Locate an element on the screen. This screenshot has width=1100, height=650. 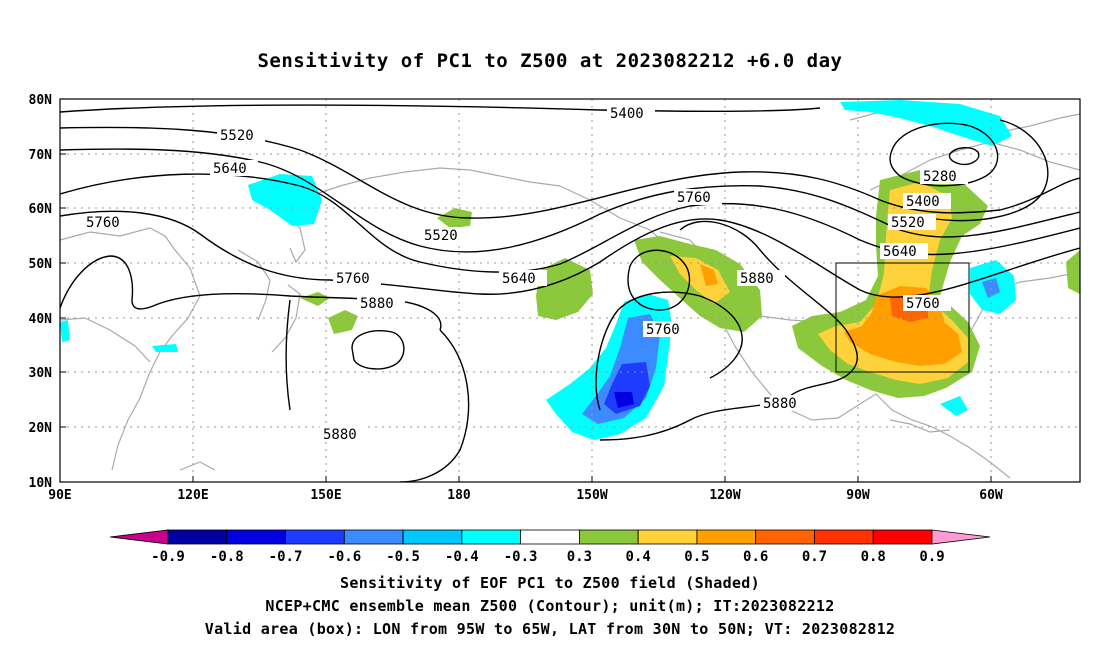
colorbar-label: -0.3 is located at coordinates (521, 557).